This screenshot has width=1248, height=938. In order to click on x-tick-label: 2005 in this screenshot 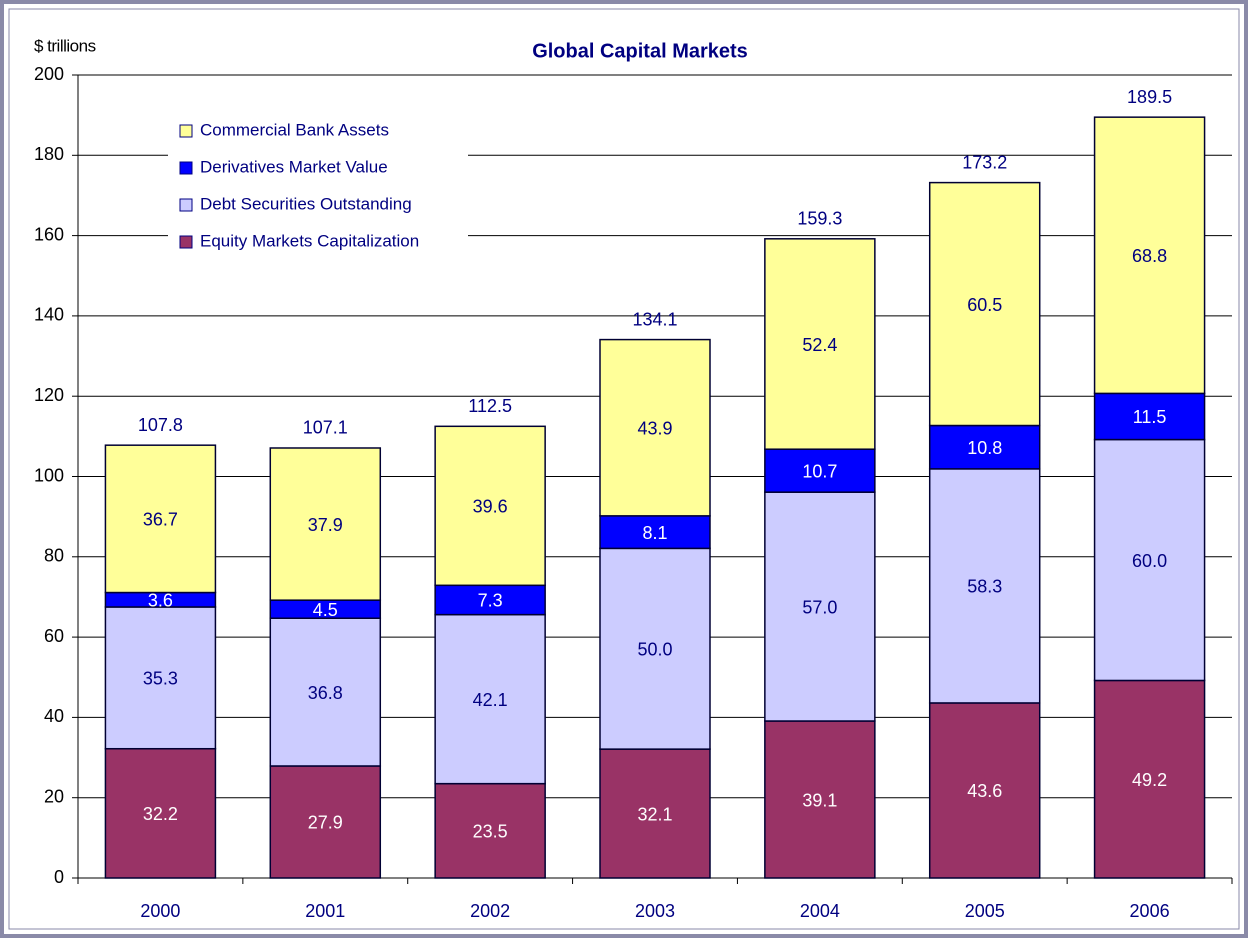, I will do `click(985, 911)`.